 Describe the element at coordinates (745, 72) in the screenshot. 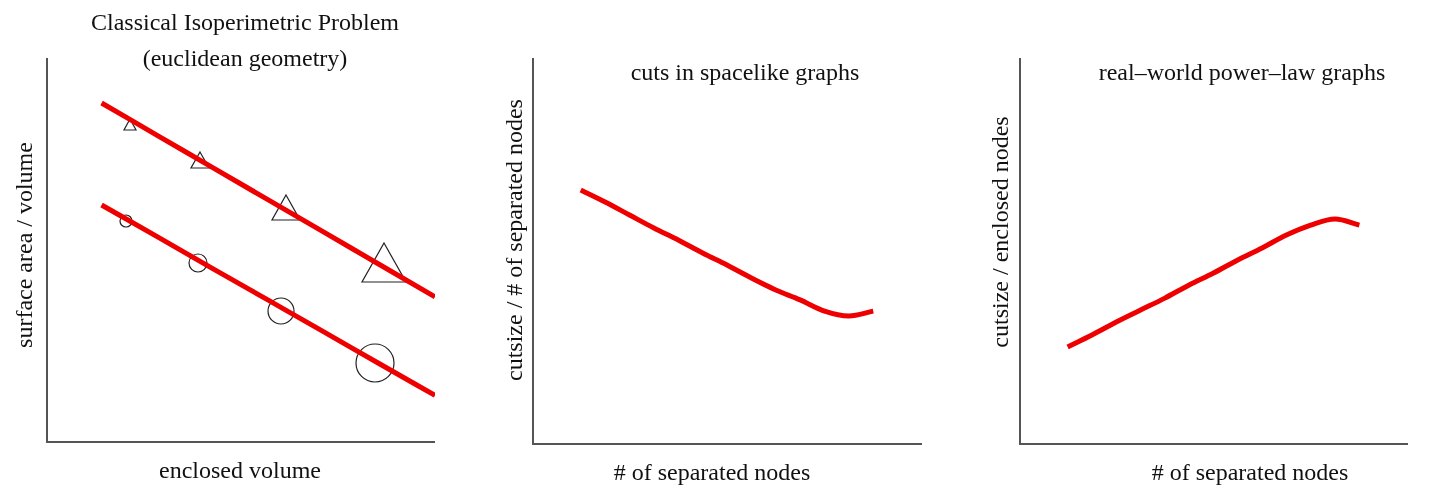

I see `chart-title: cuts in spacelike graphs` at that location.